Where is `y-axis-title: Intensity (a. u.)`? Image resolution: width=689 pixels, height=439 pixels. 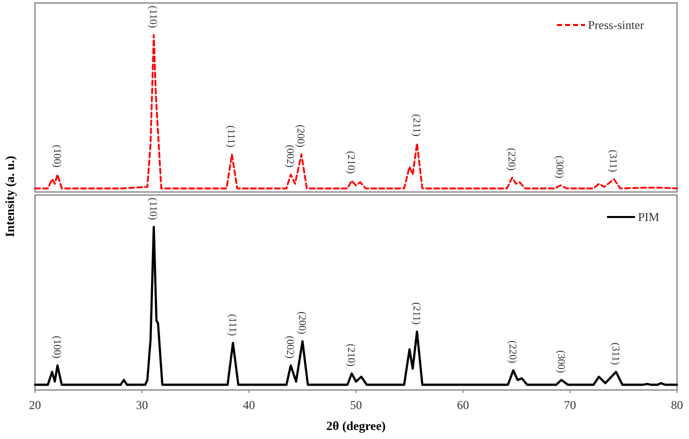
y-axis-title: Intensity (a. u.) is located at coordinates (10, 197).